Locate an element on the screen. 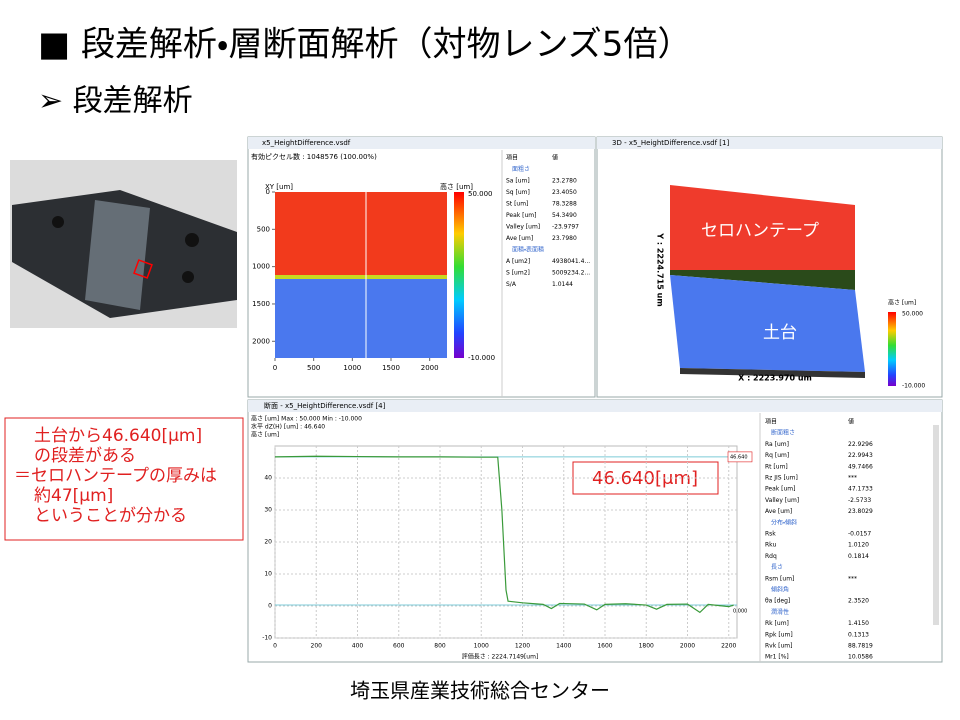 The height and width of the screenshot is (720, 960). view3d-window is located at coordinates (769, 267).